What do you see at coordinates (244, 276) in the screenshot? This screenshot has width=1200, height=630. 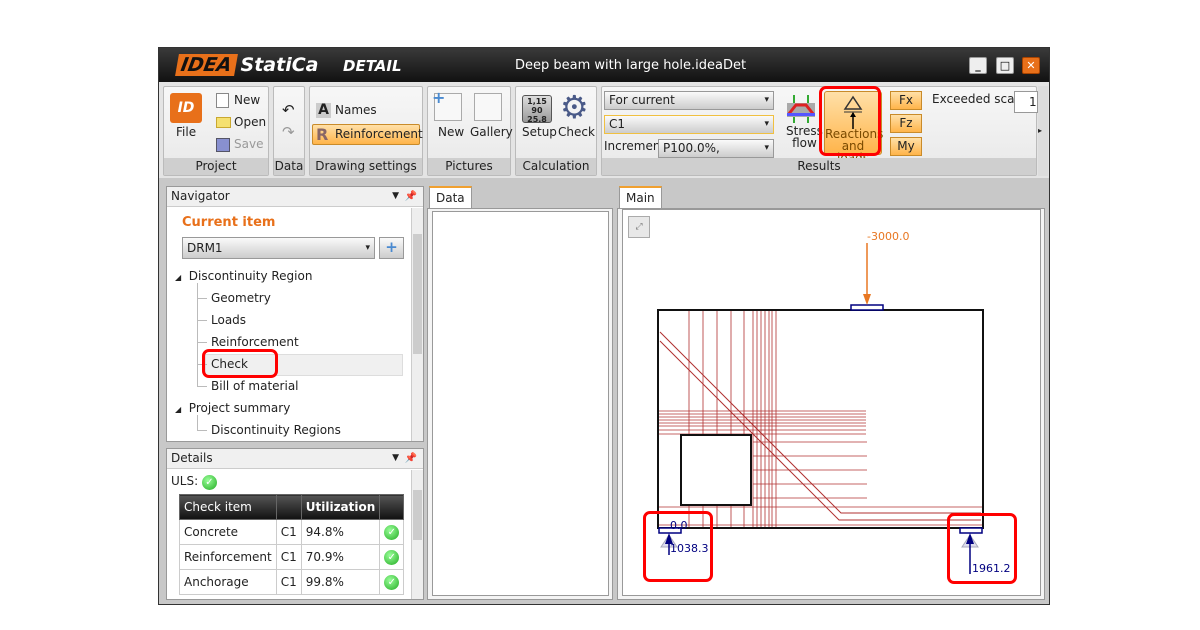 I see `tree-node: ◢ Discontinuity Region` at bounding box center [244, 276].